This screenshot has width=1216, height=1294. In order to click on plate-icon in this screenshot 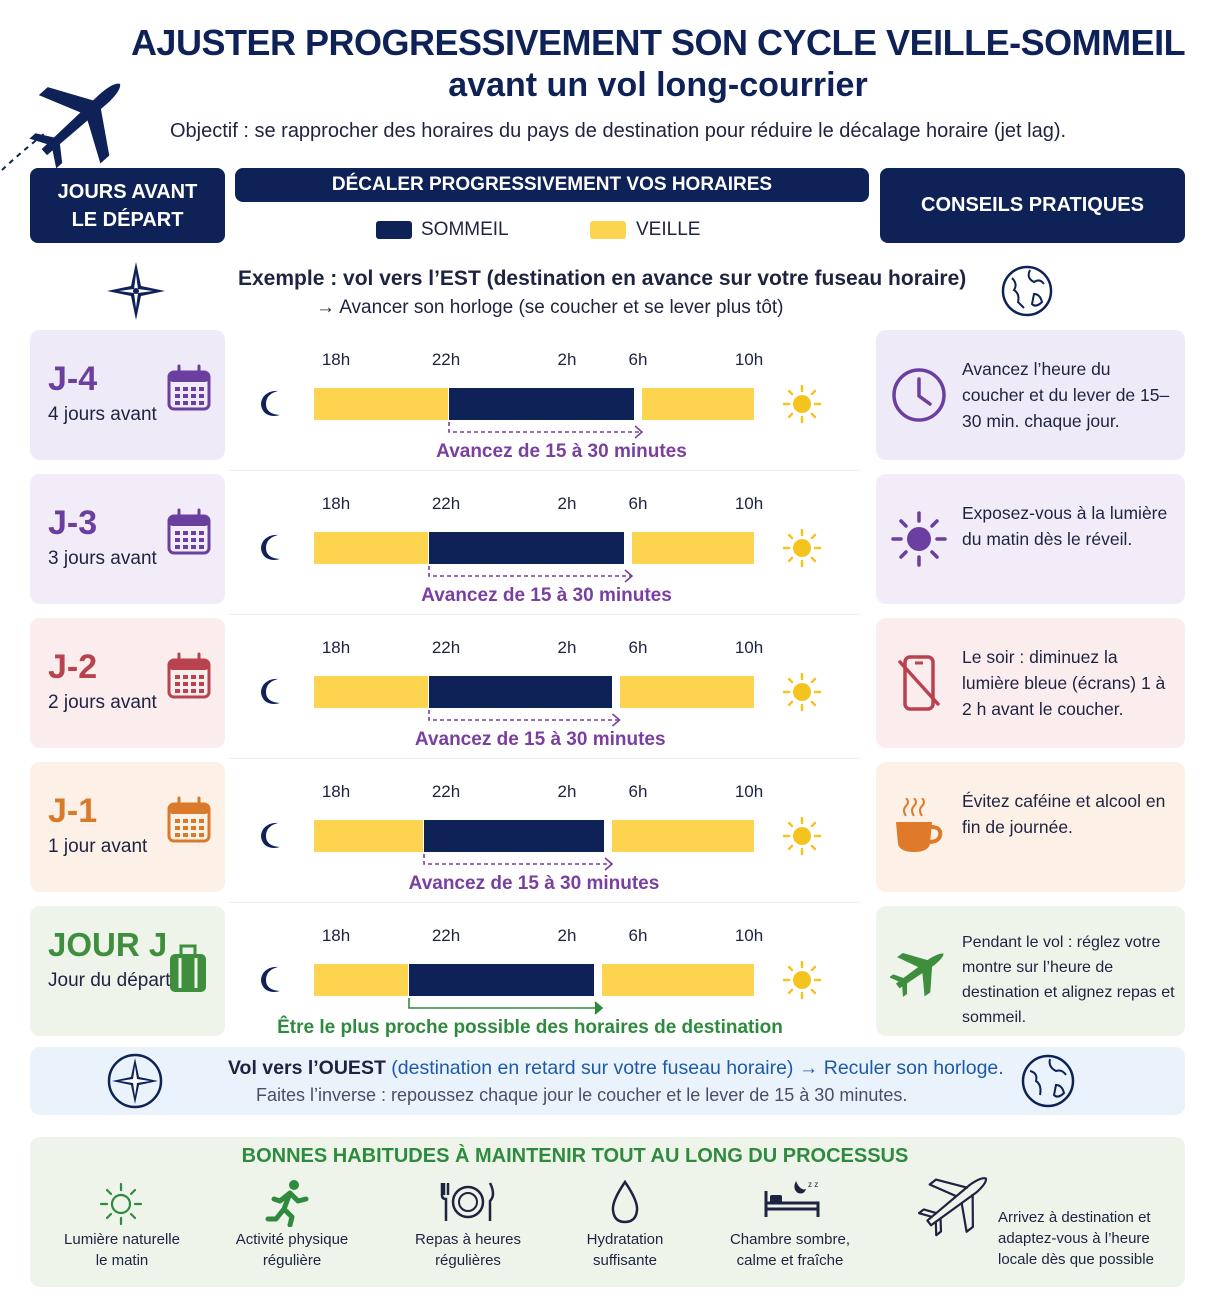, I will do `click(467, 1201)`.